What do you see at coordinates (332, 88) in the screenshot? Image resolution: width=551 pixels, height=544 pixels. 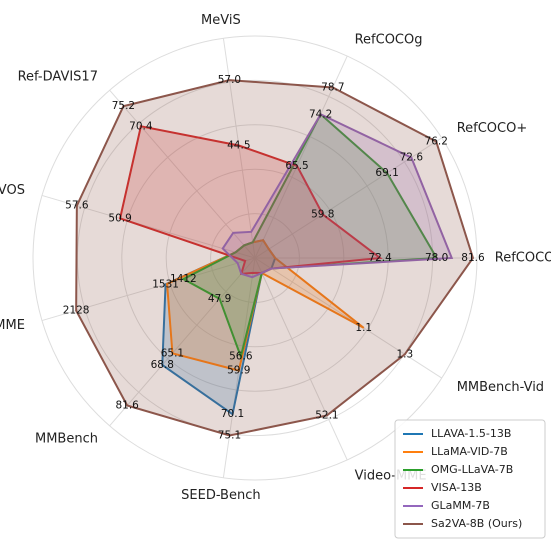 I see `value-label: 78.7` at bounding box center [332, 88].